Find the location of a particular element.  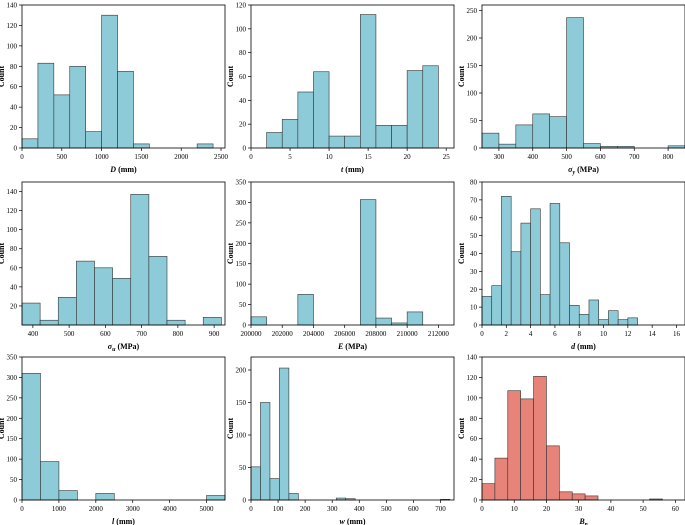

x-tick-label: 4 is located at coordinates (531, 334).